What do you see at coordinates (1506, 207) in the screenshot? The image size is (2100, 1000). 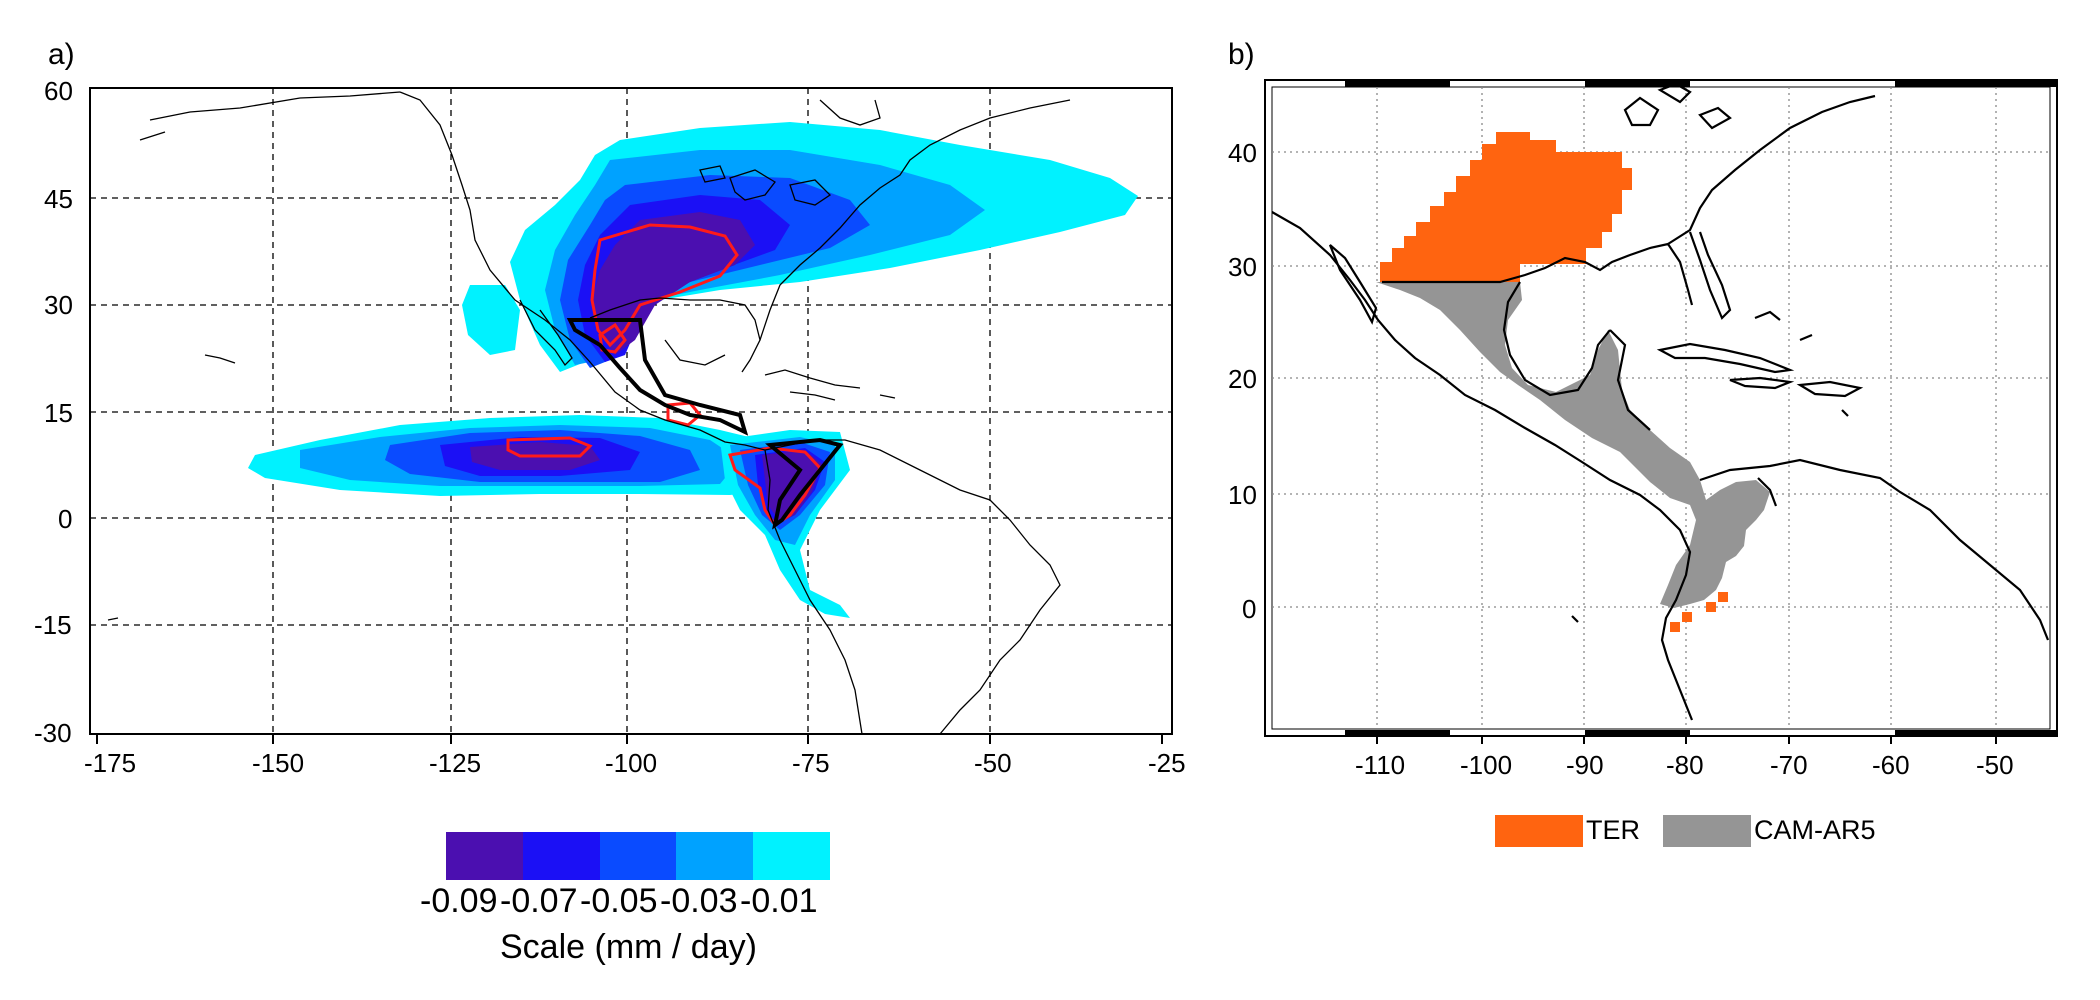 I see `ter-region` at bounding box center [1506, 207].